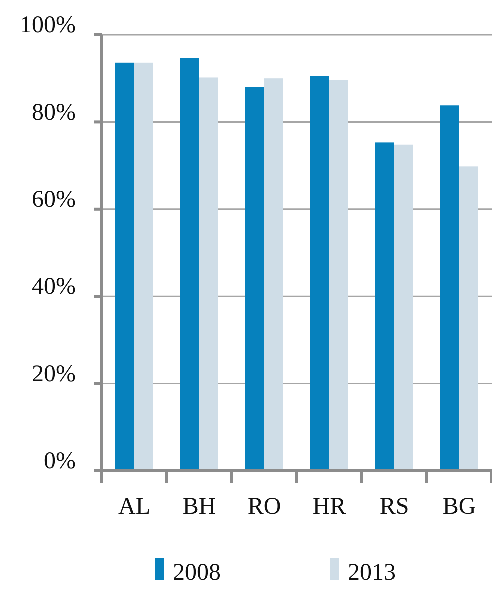  What do you see at coordinates (60, 461) in the screenshot?
I see `y-tick-label: 0%` at bounding box center [60, 461].